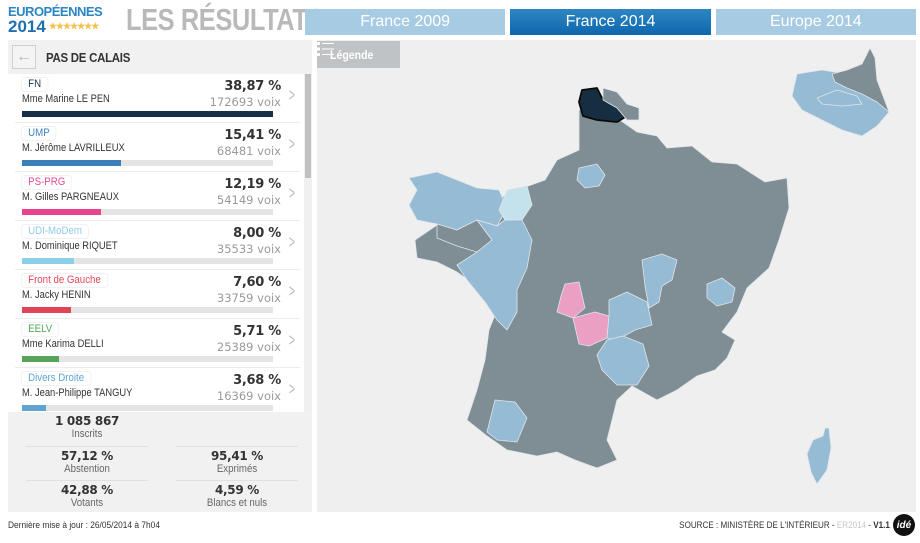 Image resolution: width=920 pixels, height=543 pixels. Describe the element at coordinates (591, 176) in the screenshot. I see `region-ump-paris` at that location.